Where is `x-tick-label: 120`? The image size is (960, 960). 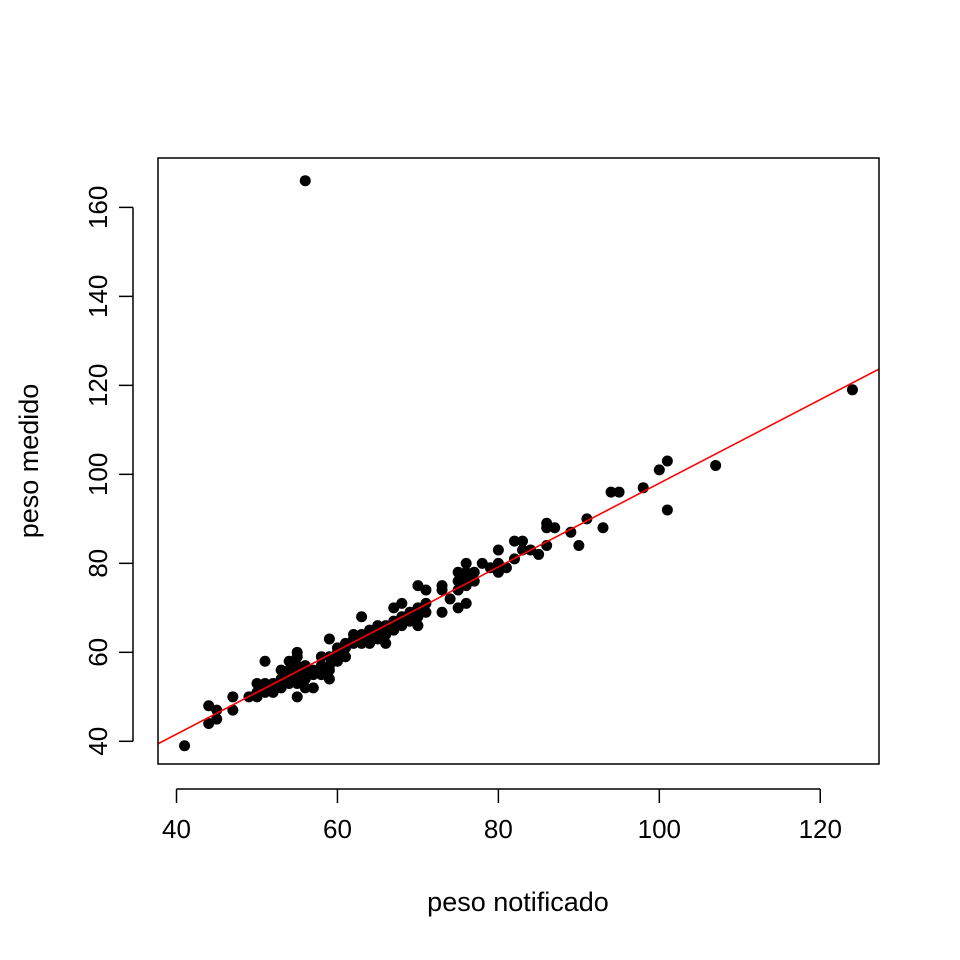 x-tick-label: 120 is located at coordinates (820, 829).